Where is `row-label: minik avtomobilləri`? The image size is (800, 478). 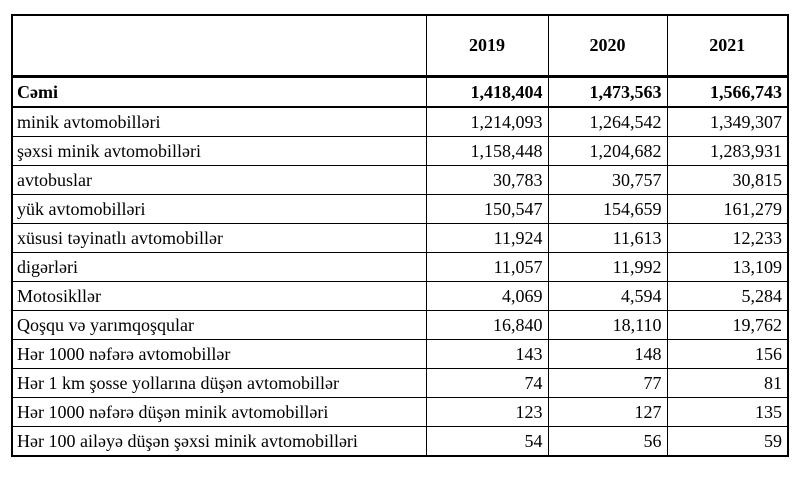 row-label: minik avtomobilləri is located at coordinates (219, 121).